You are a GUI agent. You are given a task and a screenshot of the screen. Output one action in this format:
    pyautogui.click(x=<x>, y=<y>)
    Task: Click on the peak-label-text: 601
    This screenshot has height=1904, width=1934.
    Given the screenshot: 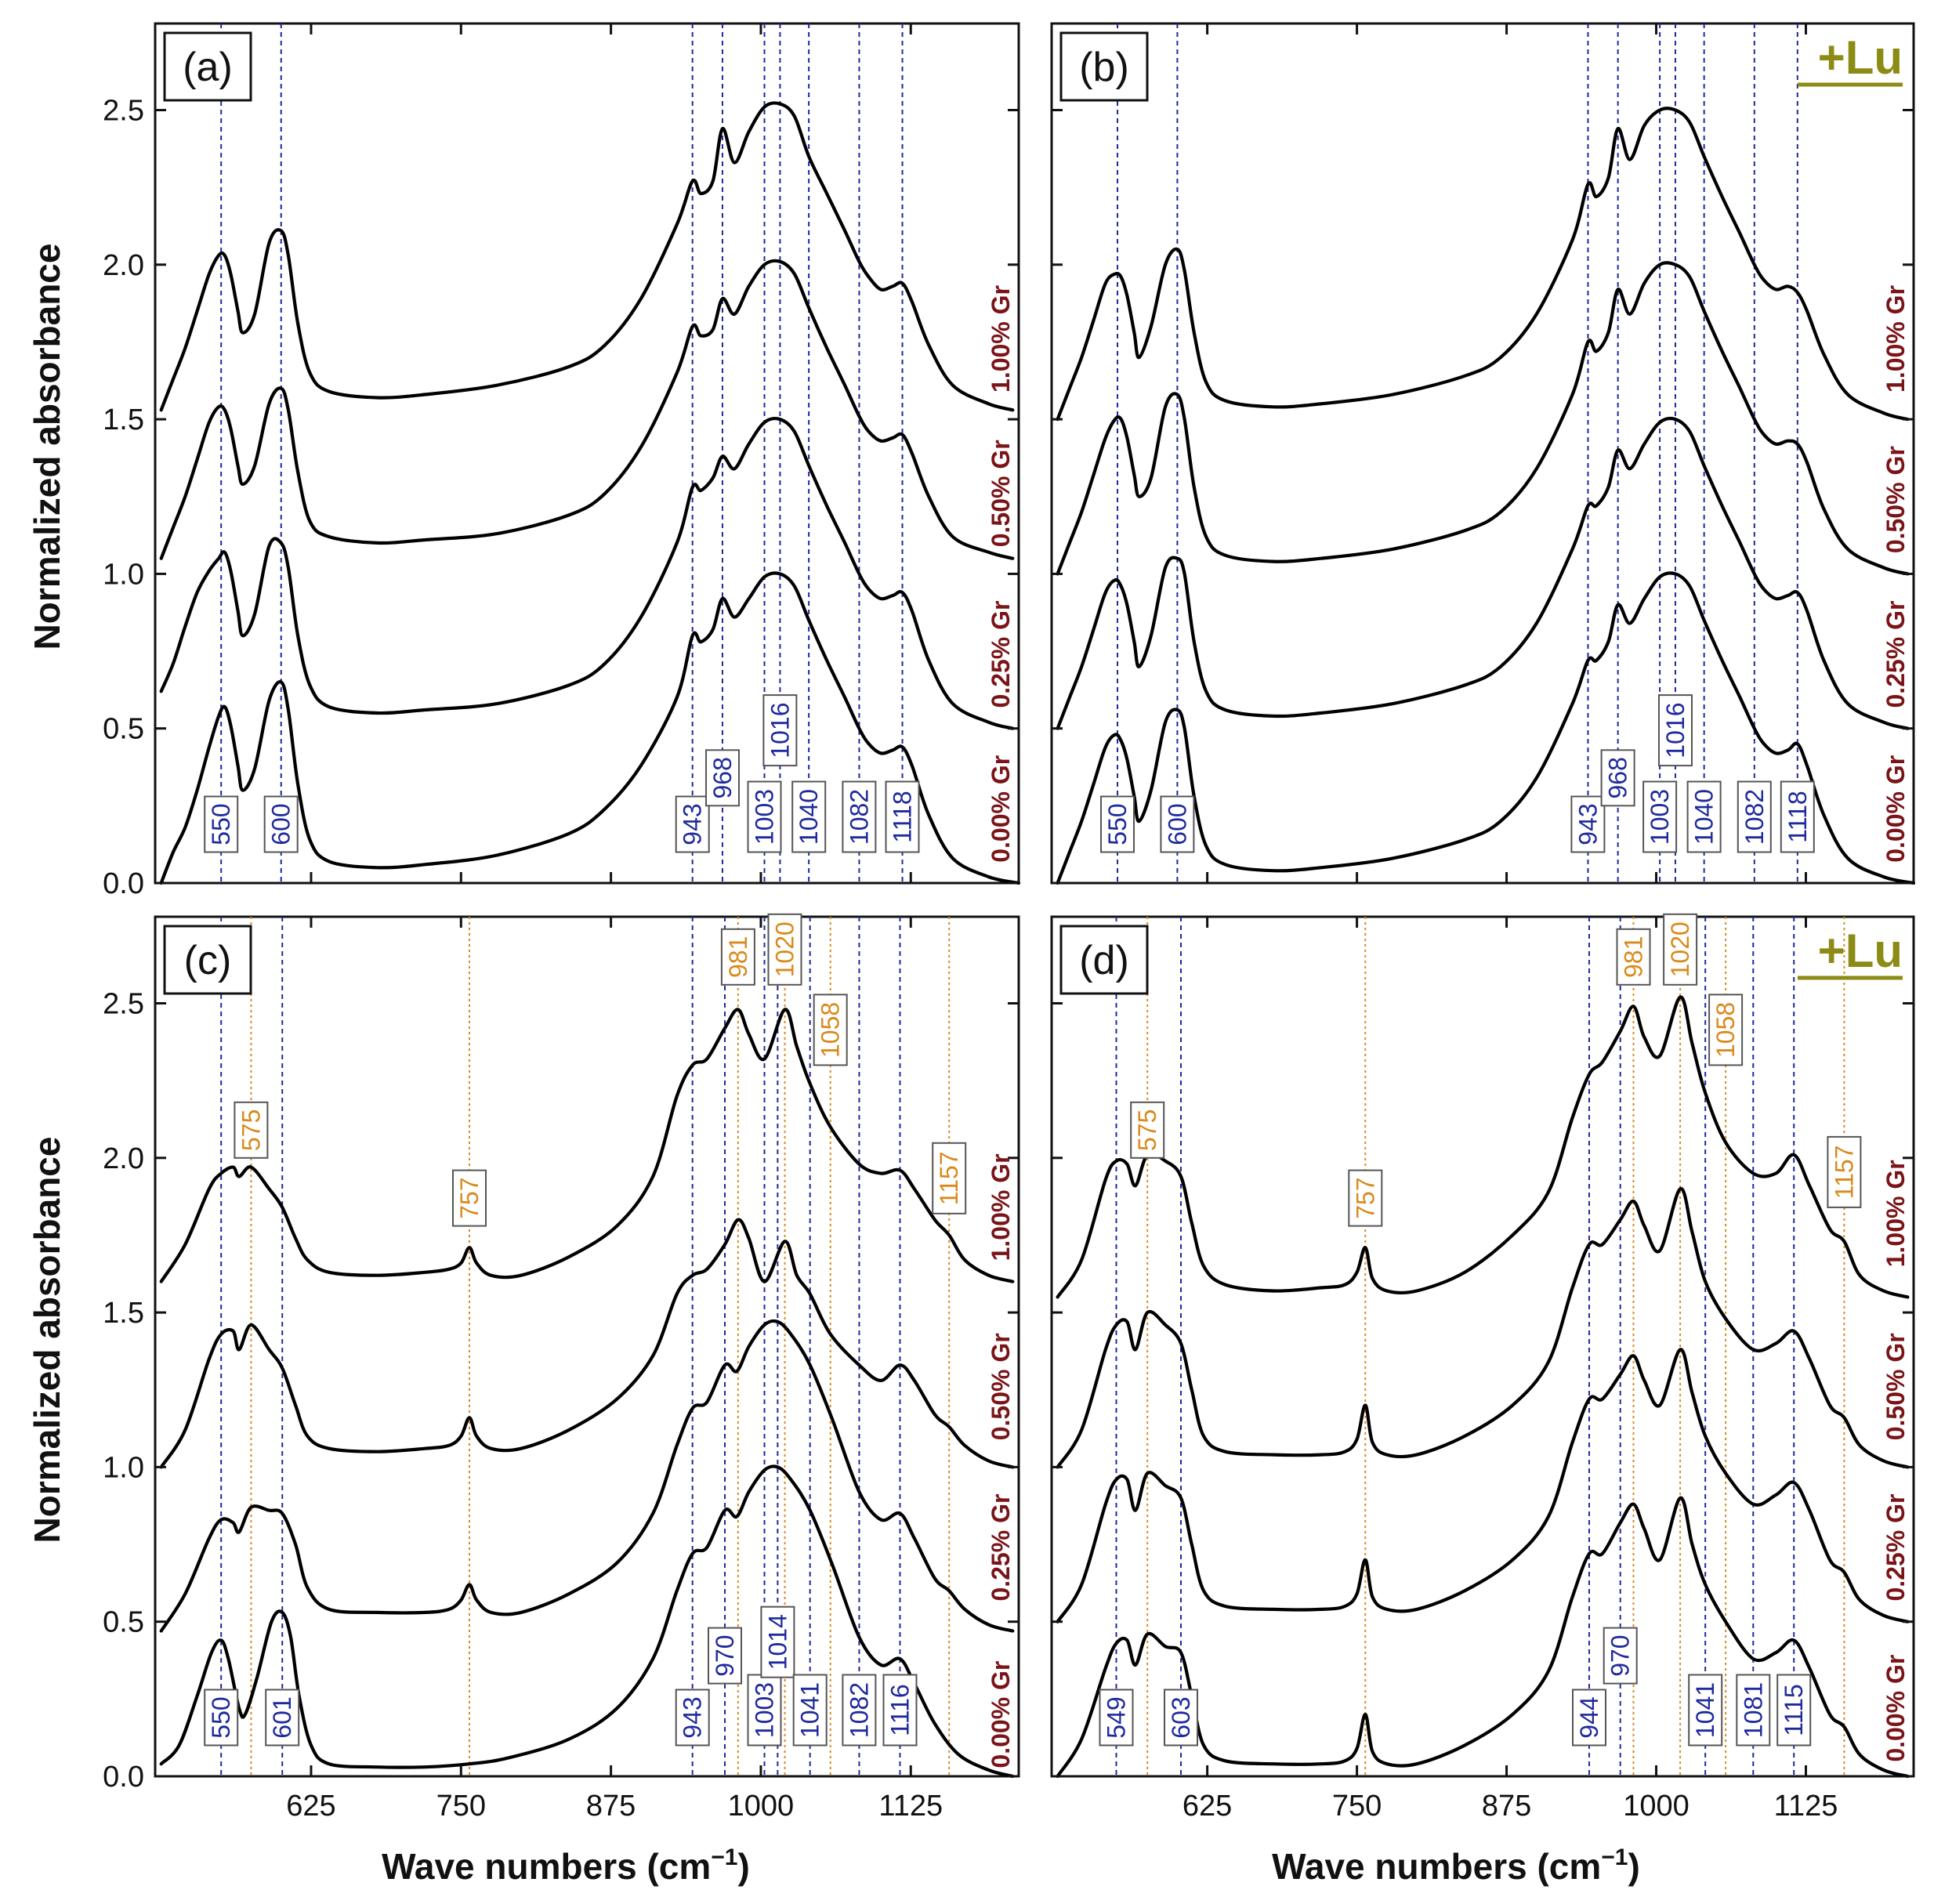 What is the action you would take?
    pyautogui.click(x=282, y=1717)
    